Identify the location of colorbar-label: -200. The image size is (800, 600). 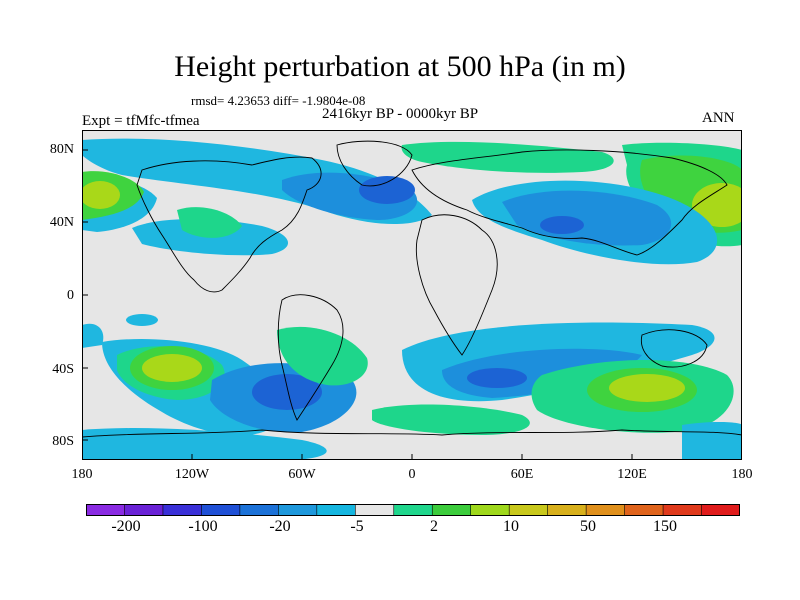
(126, 526).